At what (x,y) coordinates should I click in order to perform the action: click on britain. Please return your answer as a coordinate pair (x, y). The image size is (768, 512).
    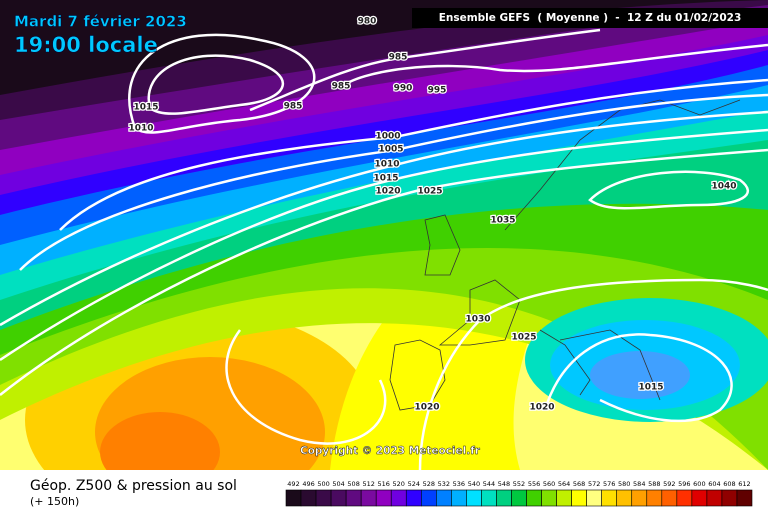
    Looking at the image, I should click on (442, 245).